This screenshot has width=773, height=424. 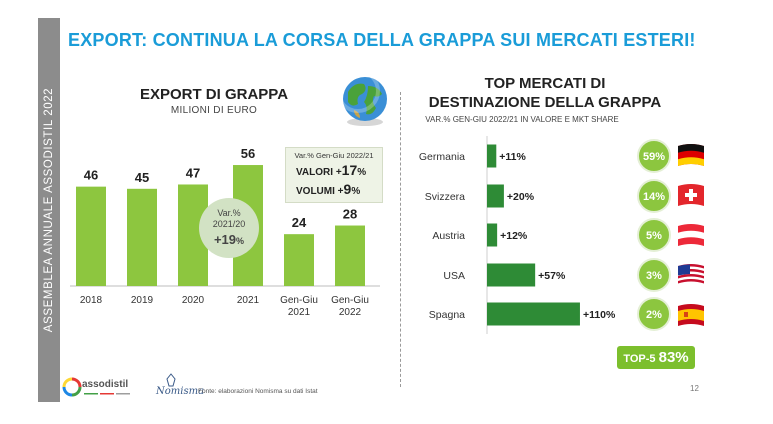 I want to click on sidebar-text: ASSEMBLEA ANNUALE ASSODISTIL 2022, so click(x=49, y=210).